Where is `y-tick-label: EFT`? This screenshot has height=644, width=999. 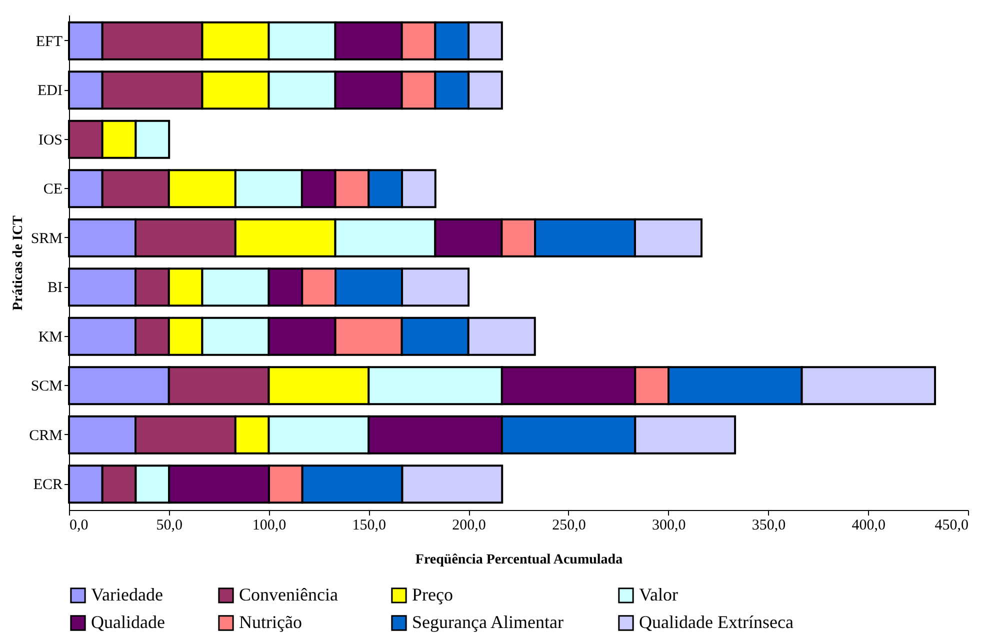
y-tick-label: EFT is located at coordinates (49, 42).